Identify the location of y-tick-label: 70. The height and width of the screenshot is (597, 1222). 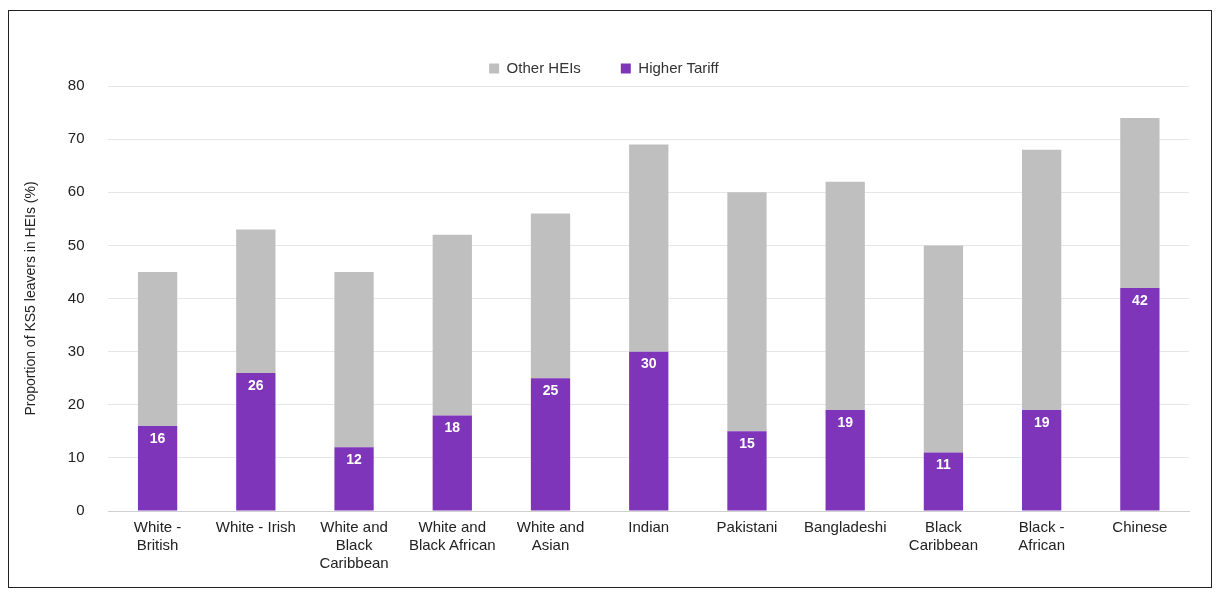
(76, 138).